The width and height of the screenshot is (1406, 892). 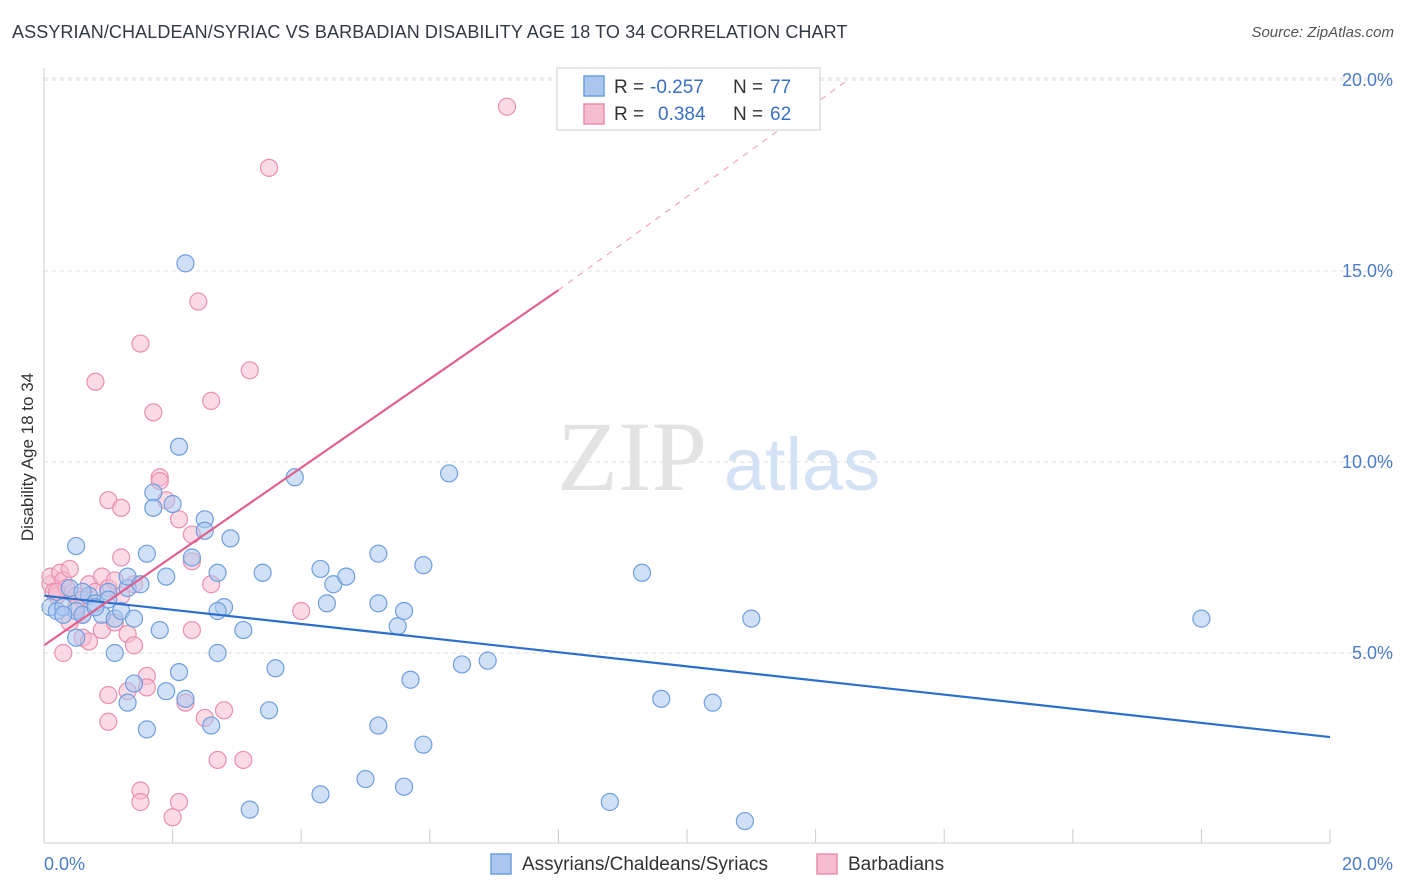 I want to click on watermark-atlas: atlas, so click(x=802, y=464).